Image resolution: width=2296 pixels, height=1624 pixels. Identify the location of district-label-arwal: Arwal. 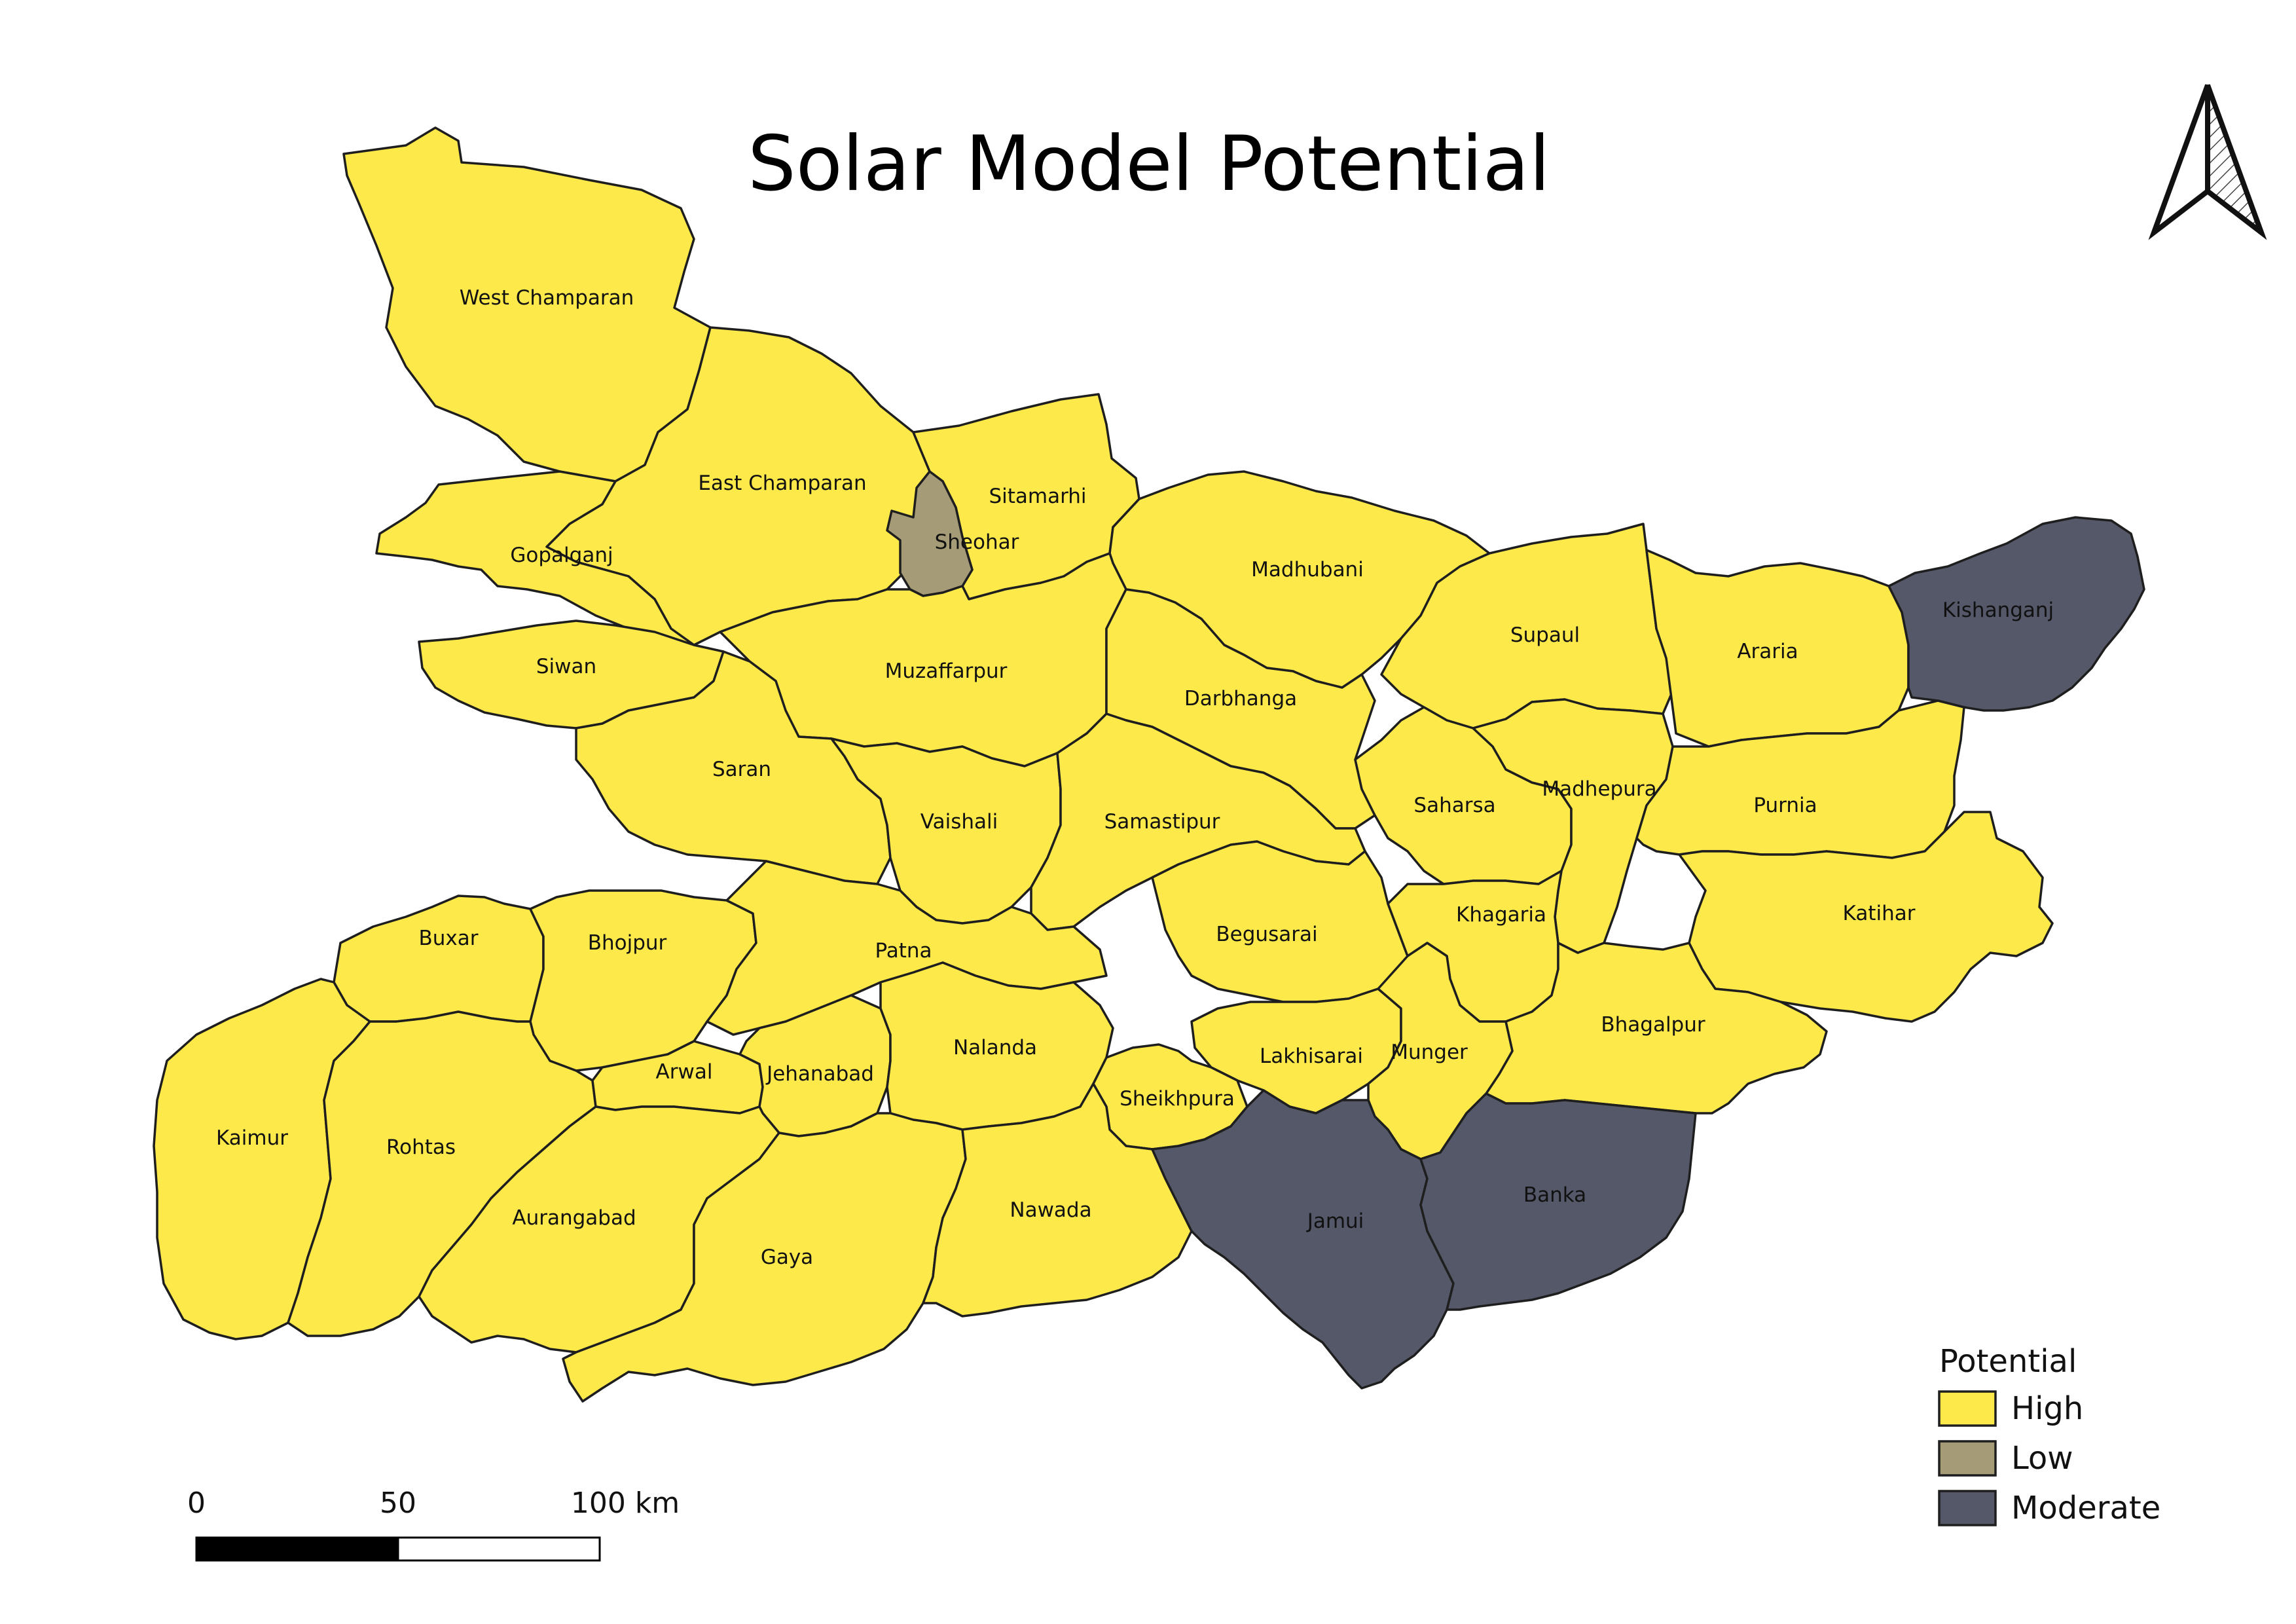
(684, 1072).